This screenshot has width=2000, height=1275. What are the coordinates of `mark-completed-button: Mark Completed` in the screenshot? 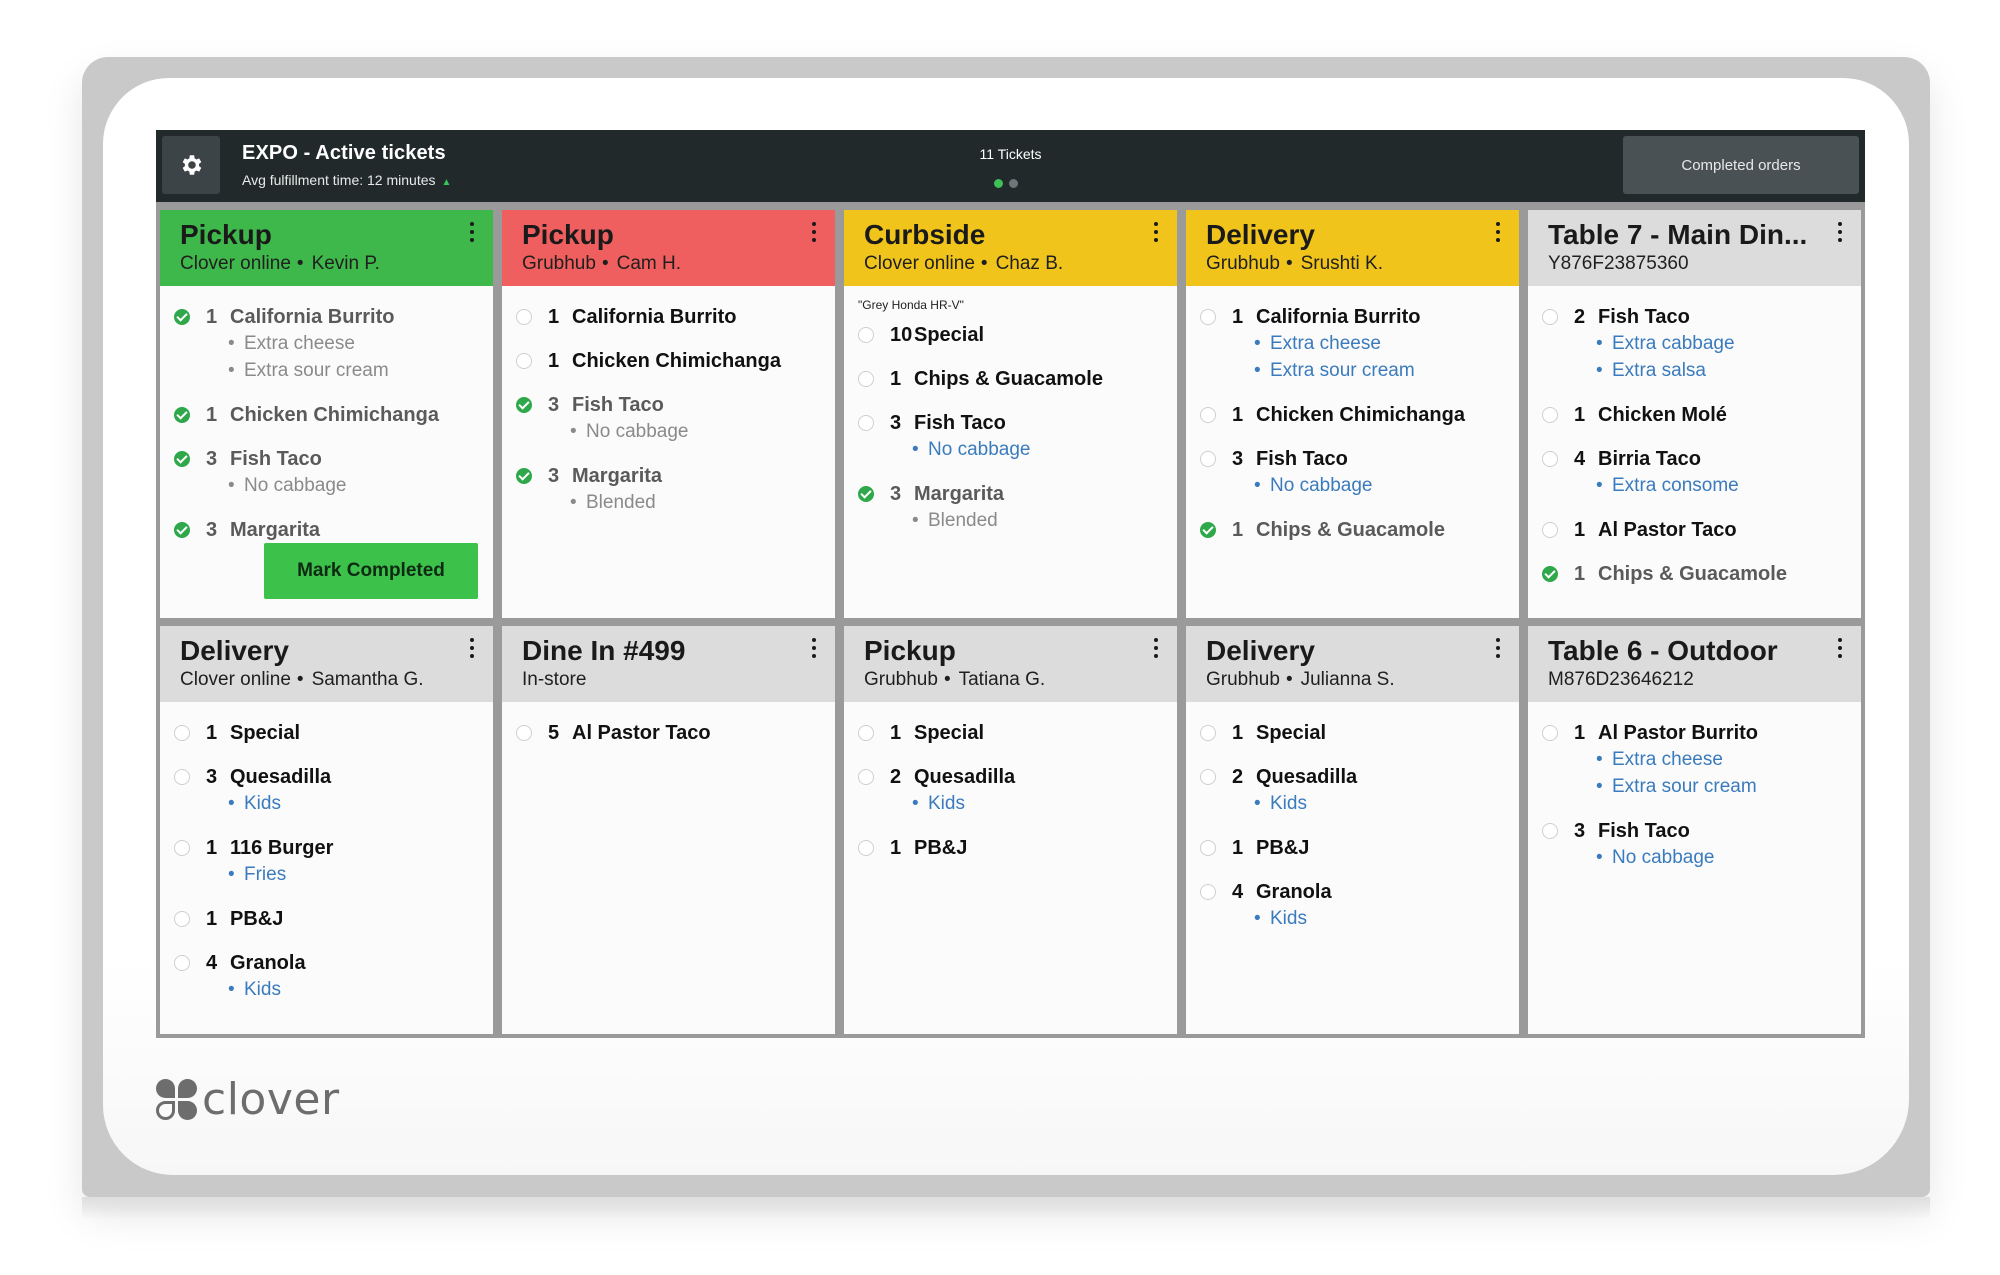 It's located at (371, 571).